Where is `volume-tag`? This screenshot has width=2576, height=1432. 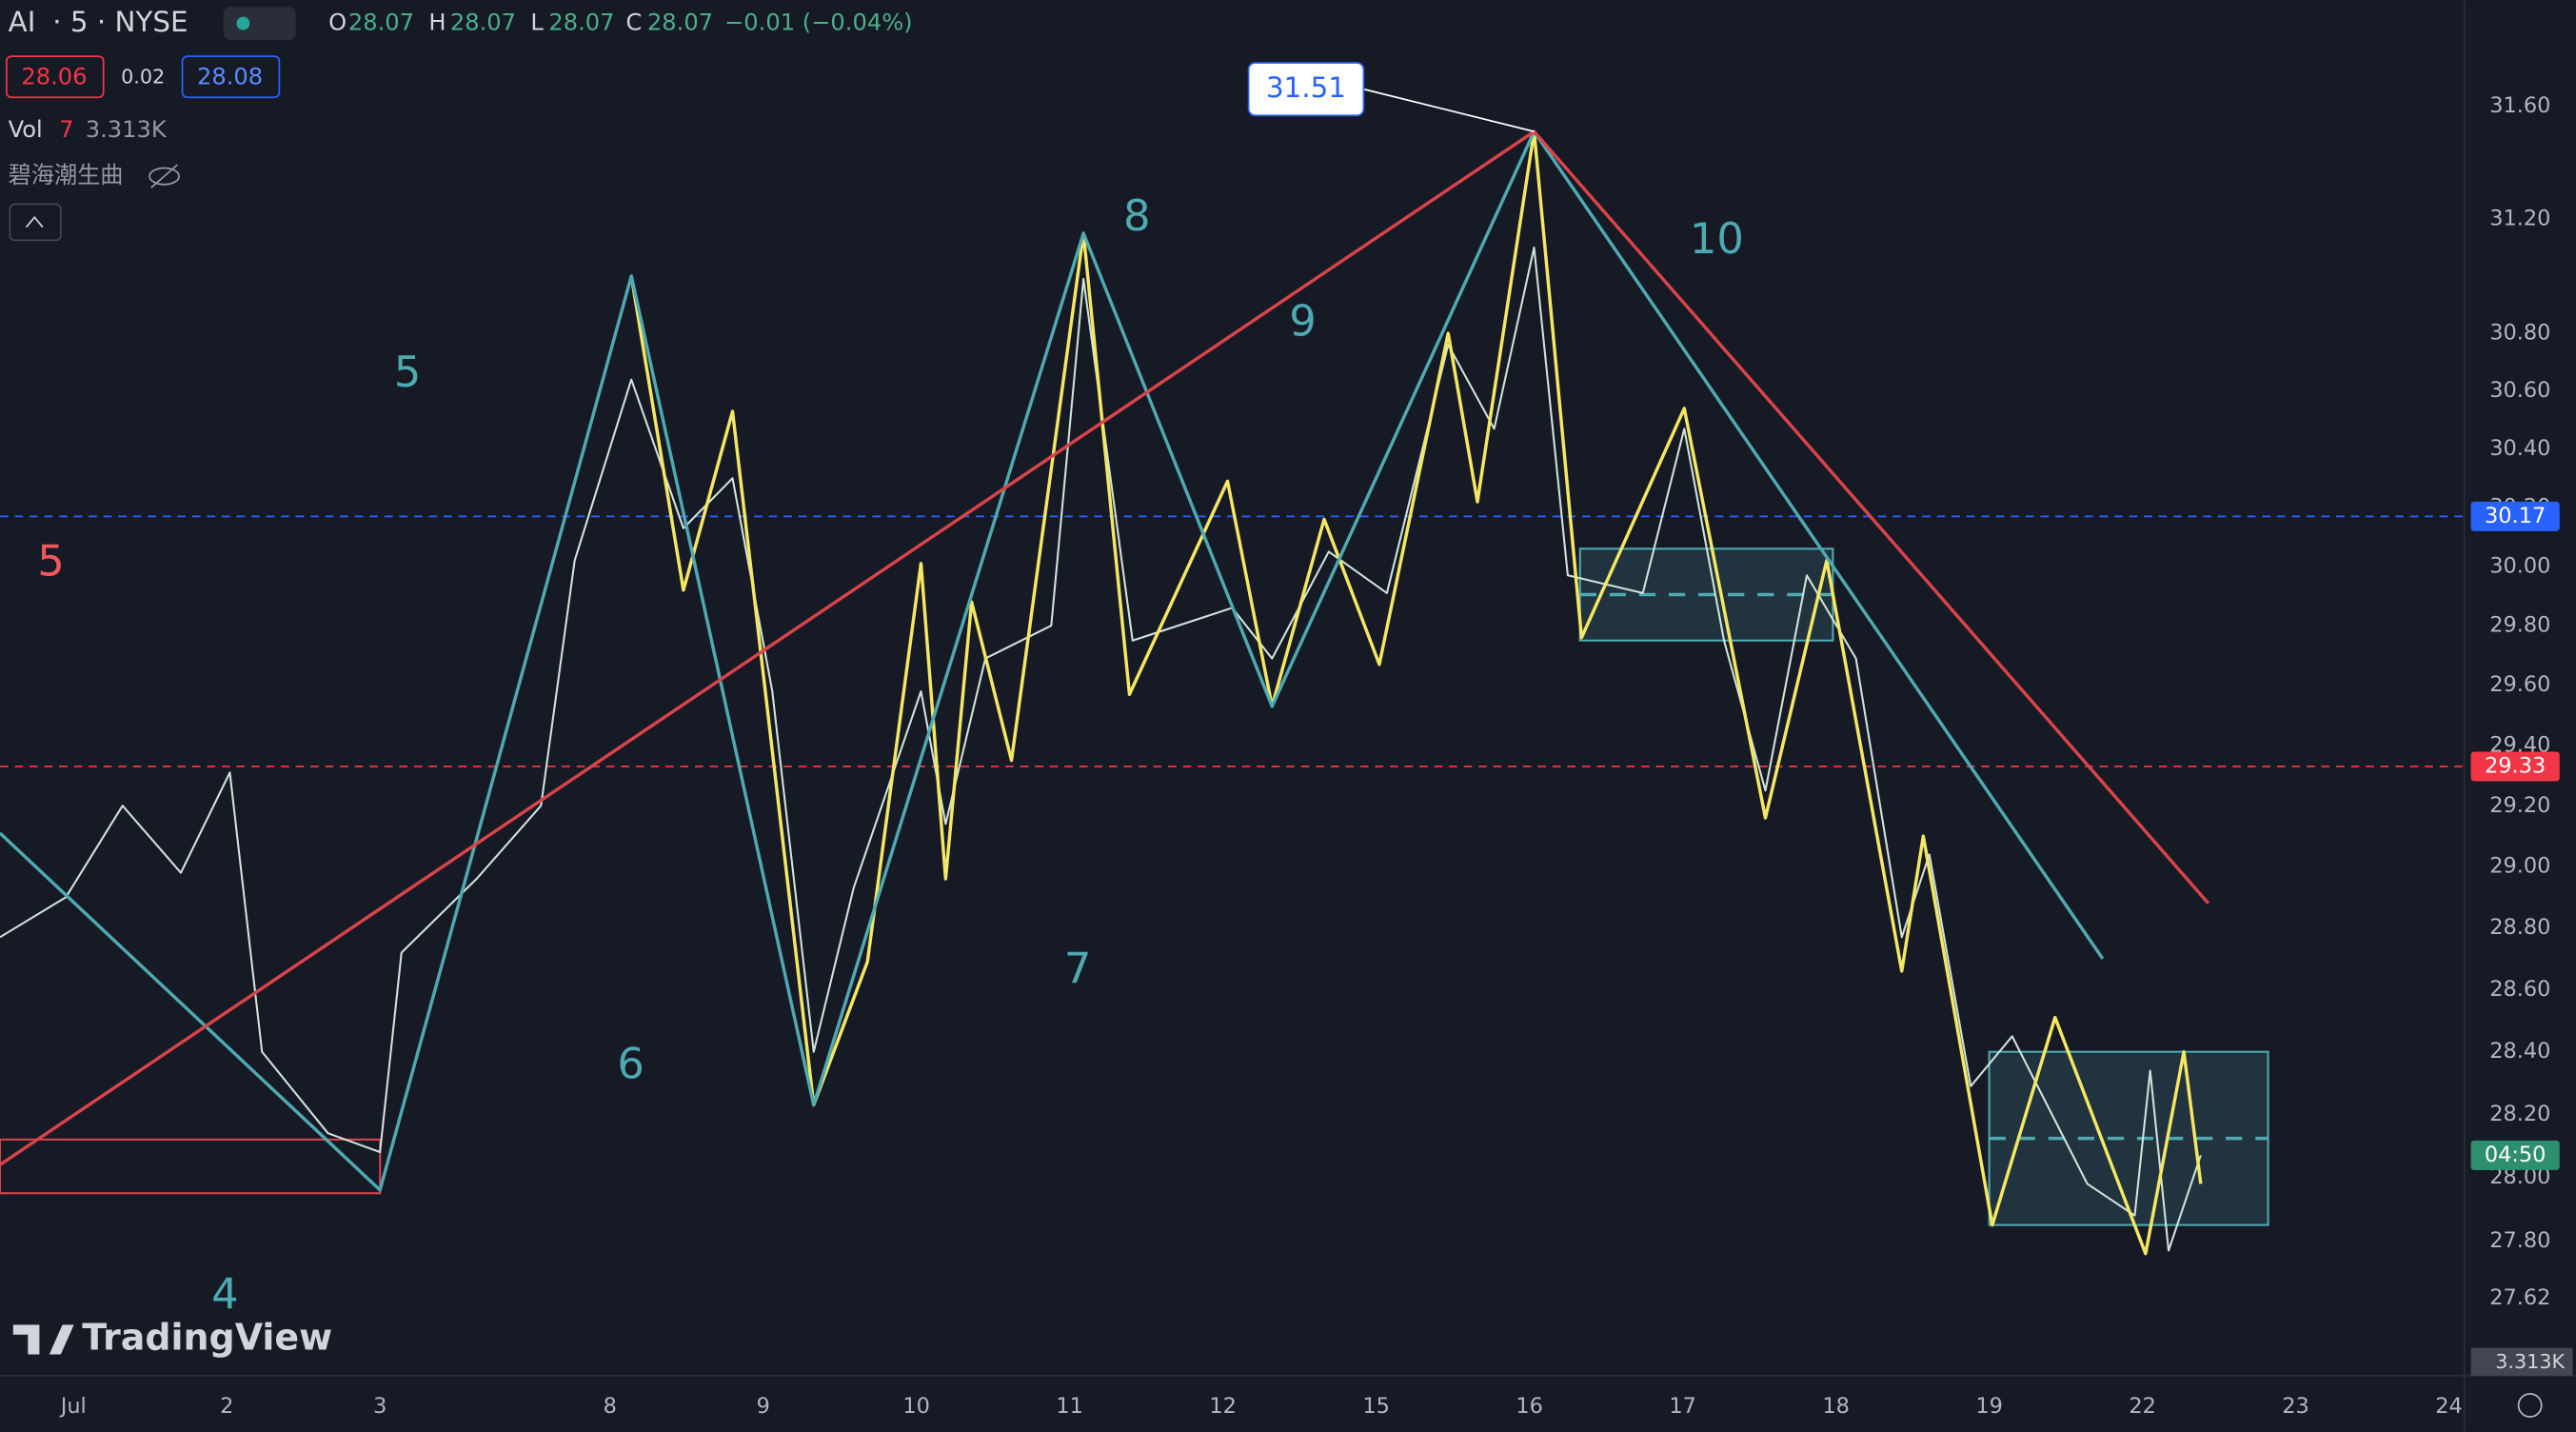 volume-tag is located at coordinates (2521, 1362).